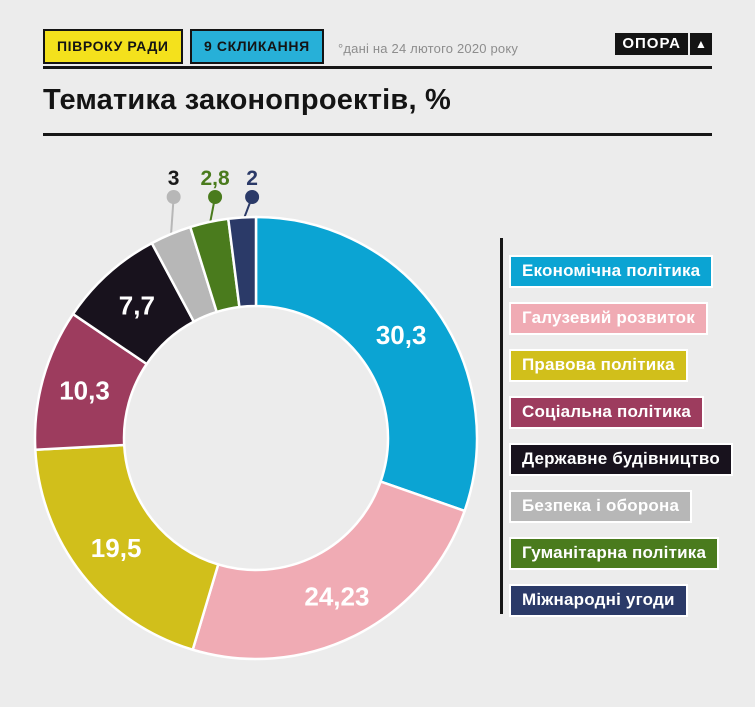 Image resolution: width=755 pixels, height=707 pixels. Describe the element at coordinates (247, 100) in the screenshot. I see `page-title: Тематика законопроектів, %` at that location.